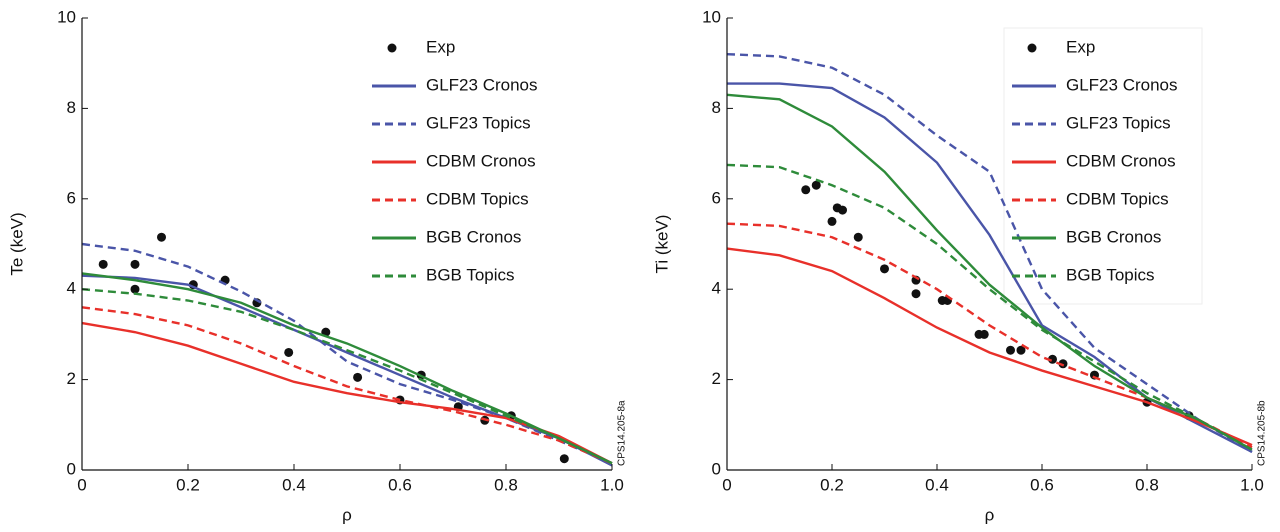 This screenshot has height=532, width=1280. Describe the element at coordinates (622, 433) in the screenshot. I see `figure-note: CPS14.205-8a` at that location.